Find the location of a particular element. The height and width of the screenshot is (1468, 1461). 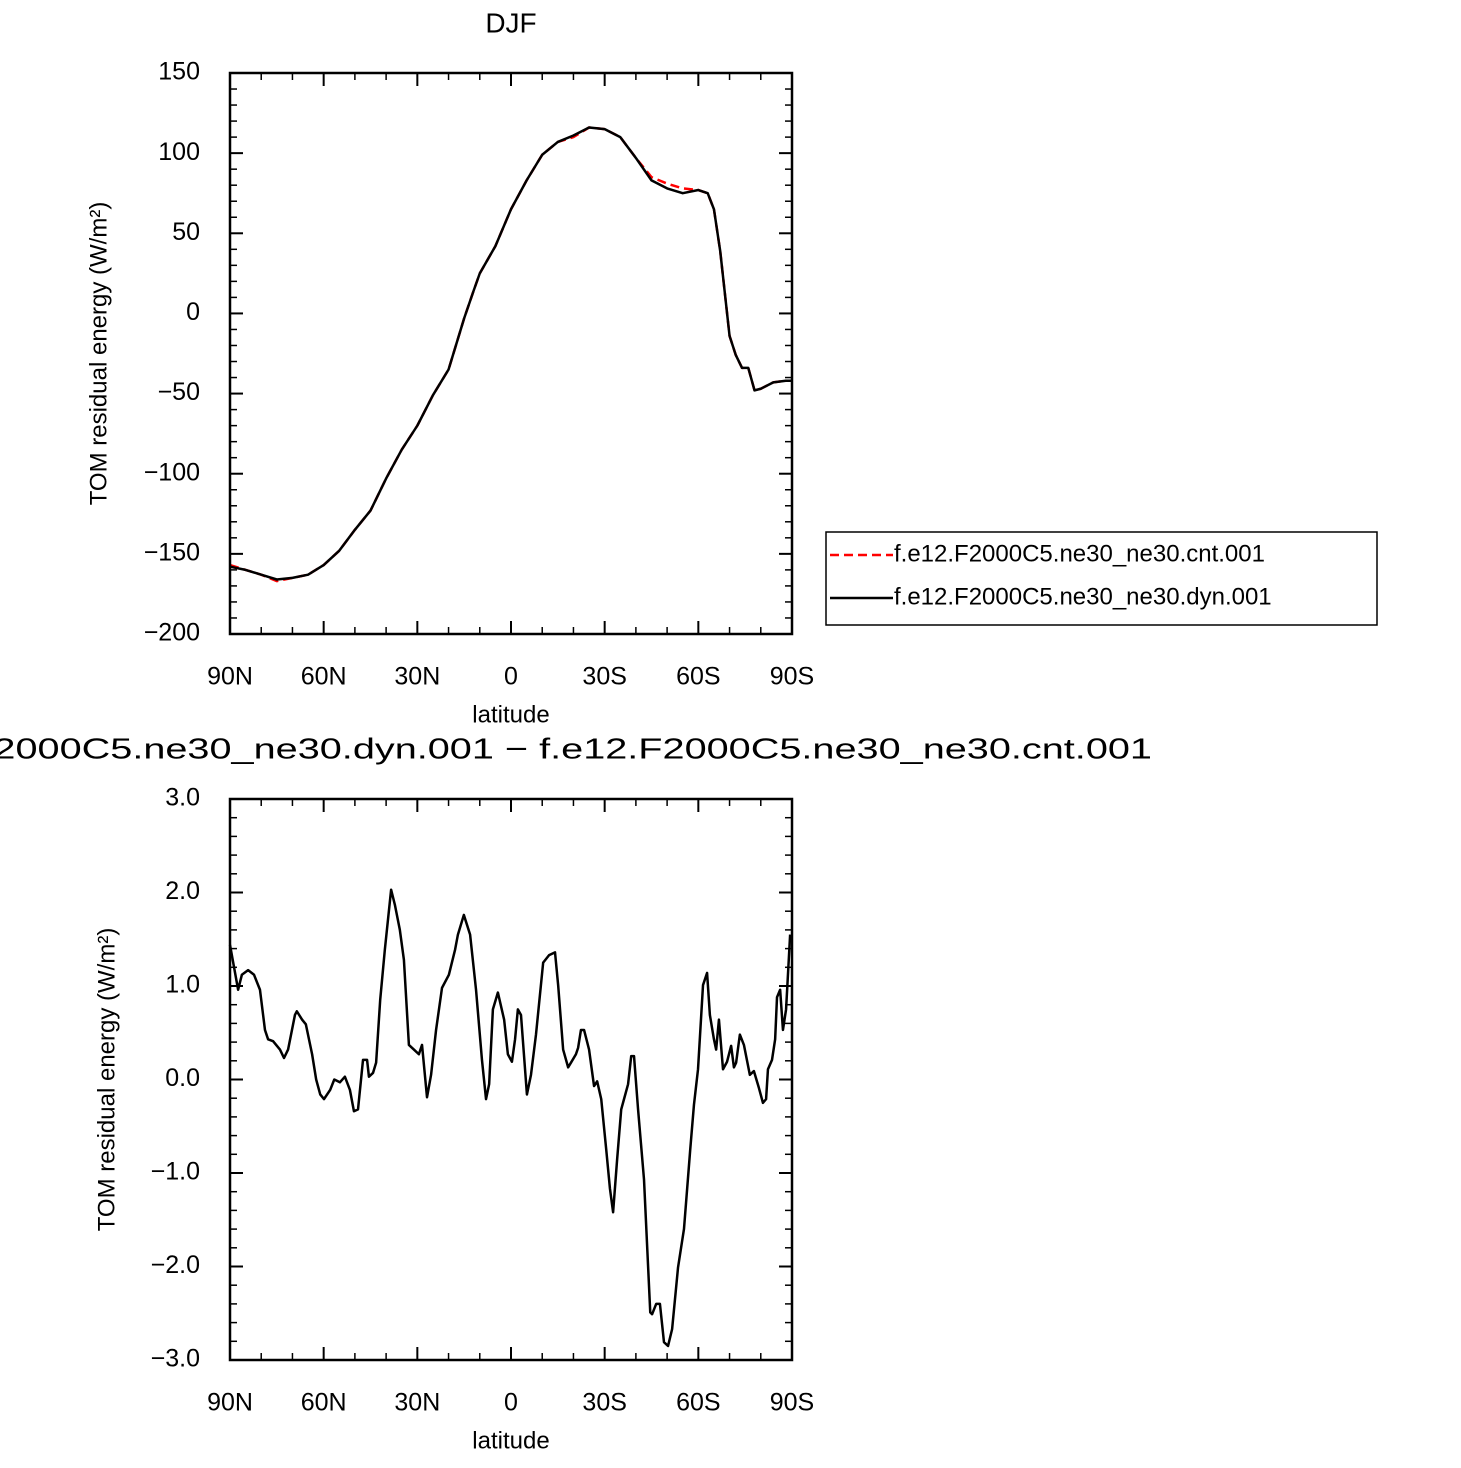

chart-title: DJF is located at coordinates (510, 22).